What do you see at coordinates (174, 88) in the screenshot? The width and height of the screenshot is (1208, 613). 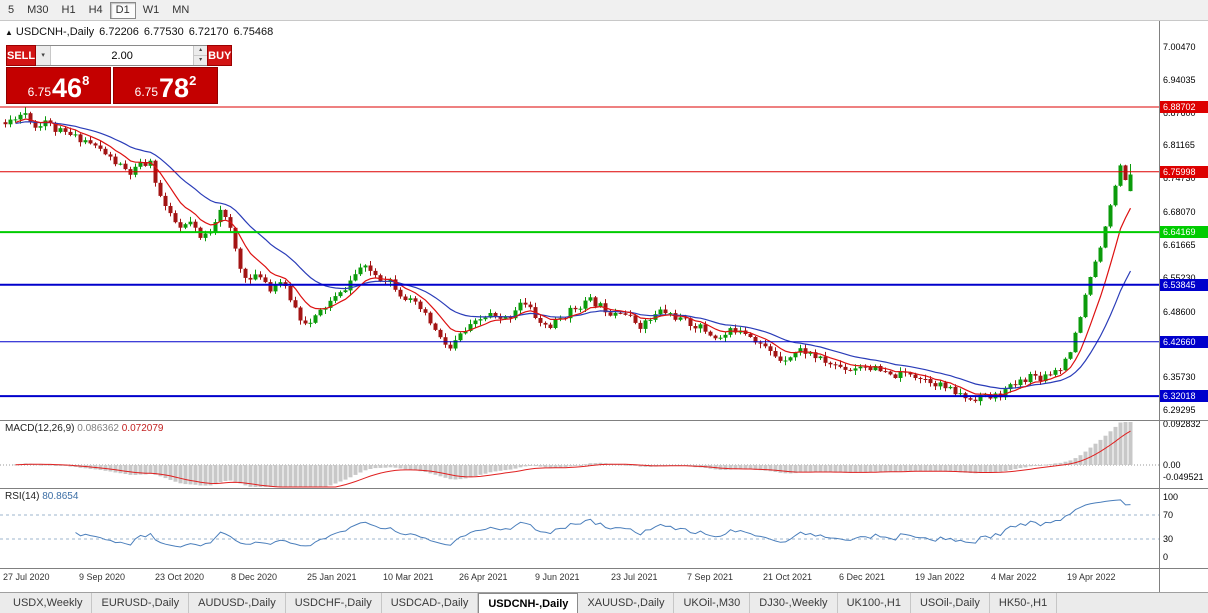 I see `buy-price-pips: 78` at bounding box center [174, 88].